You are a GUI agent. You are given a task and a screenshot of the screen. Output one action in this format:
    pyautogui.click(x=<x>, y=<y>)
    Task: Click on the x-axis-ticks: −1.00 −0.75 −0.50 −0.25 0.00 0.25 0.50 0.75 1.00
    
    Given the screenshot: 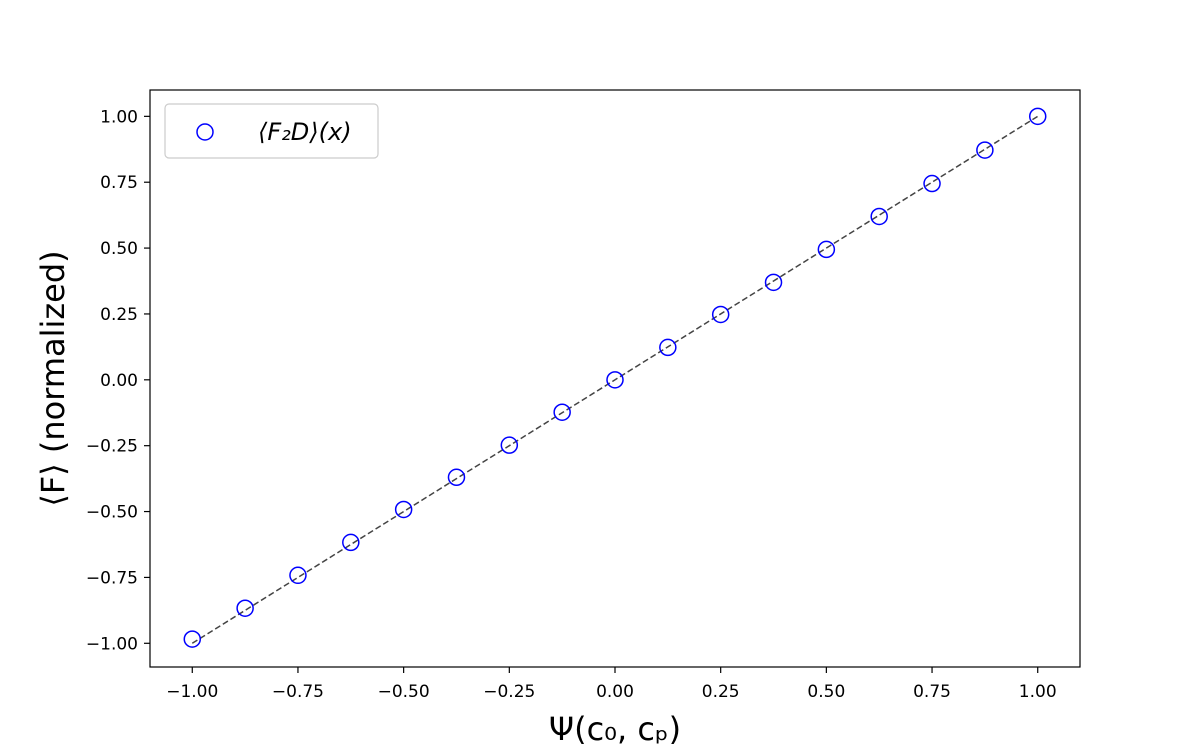 What is the action you would take?
    pyautogui.click(x=611, y=684)
    